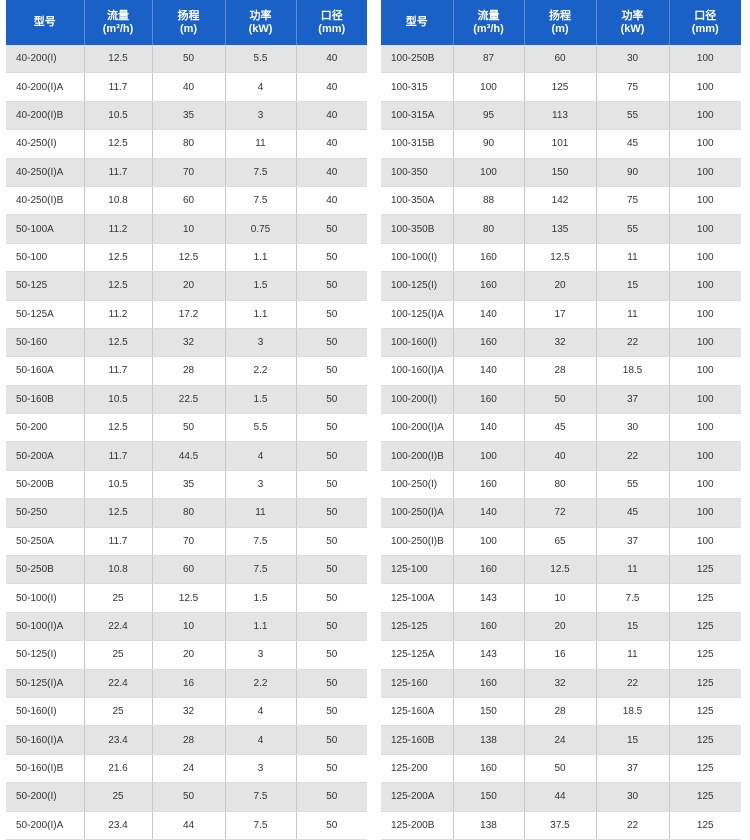  Describe the element at coordinates (45, 542) in the screenshot. I see `cell-model: 50-250A` at that location.